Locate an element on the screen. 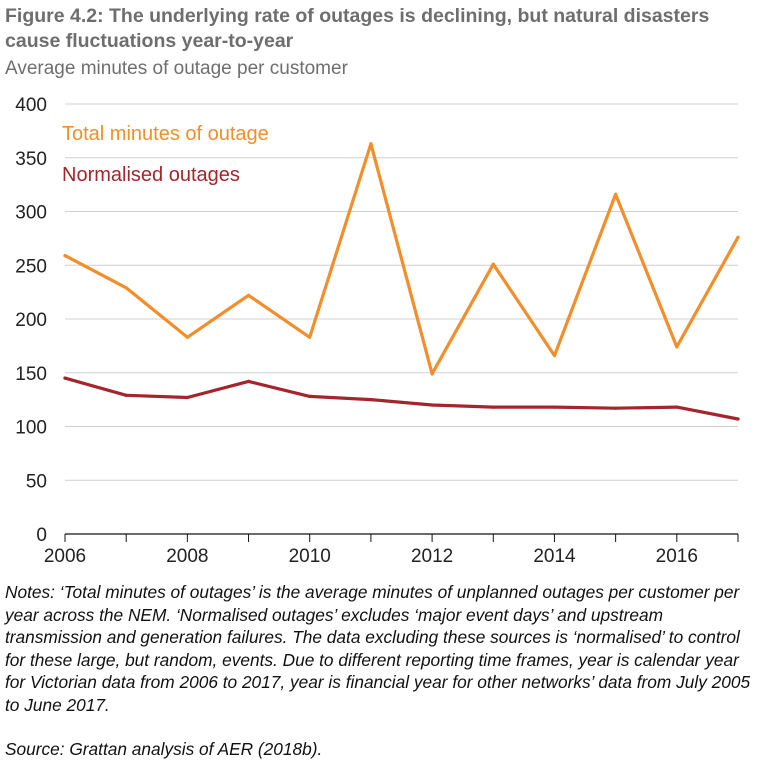 The image size is (760, 779). x-tick-label: 2008 is located at coordinates (187, 556).